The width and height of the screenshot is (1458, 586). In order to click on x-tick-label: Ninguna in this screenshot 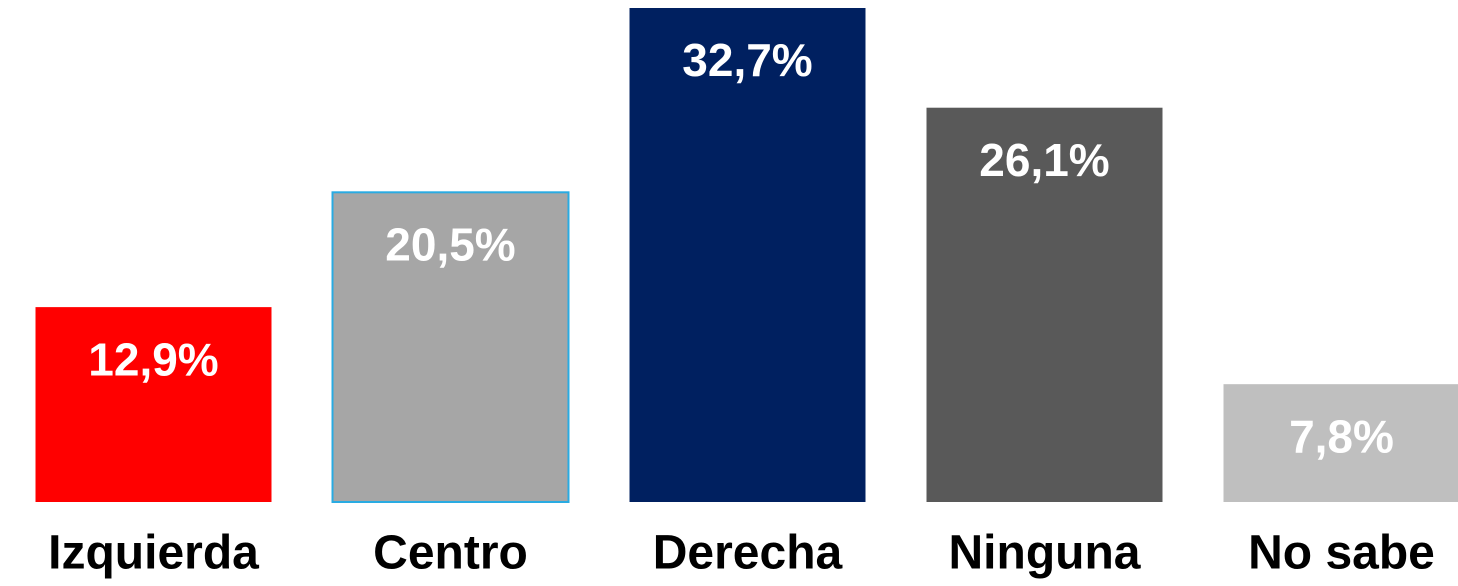, I will do `click(1045, 553)`.